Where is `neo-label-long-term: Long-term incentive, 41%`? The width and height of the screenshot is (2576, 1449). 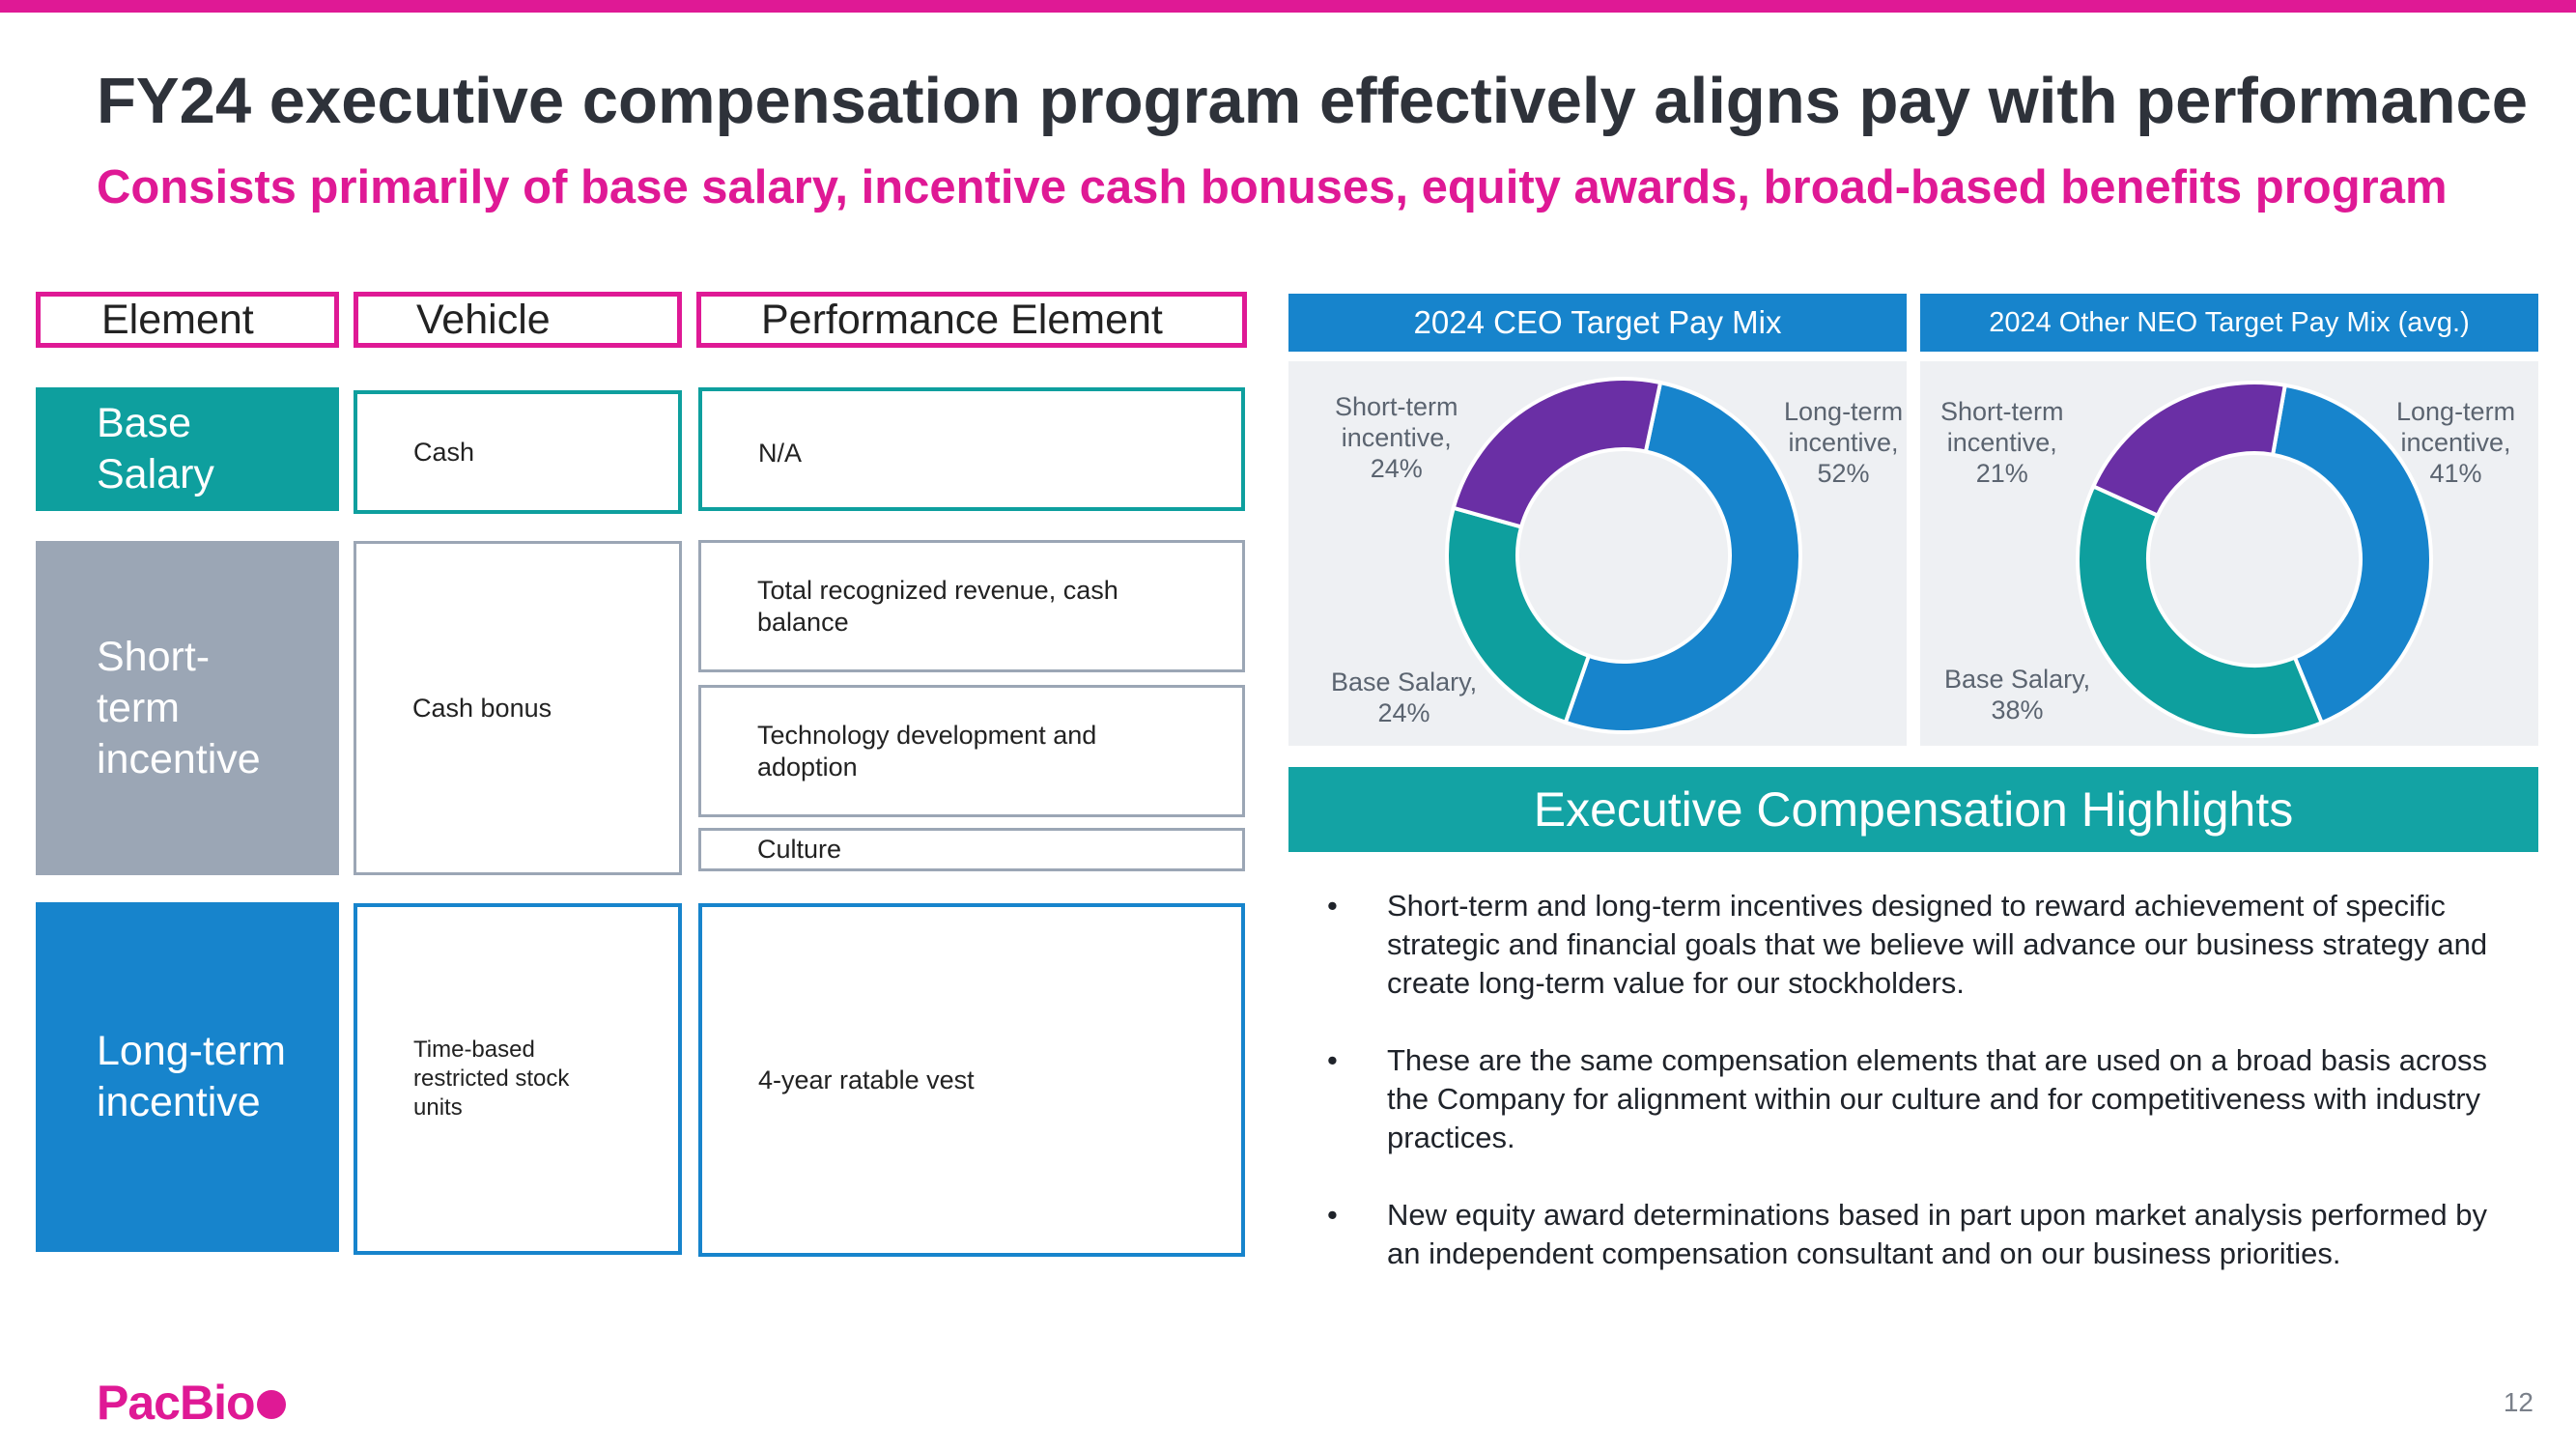
neo-label-long-term: Long-term incentive, 41% is located at coordinates (2455, 442).